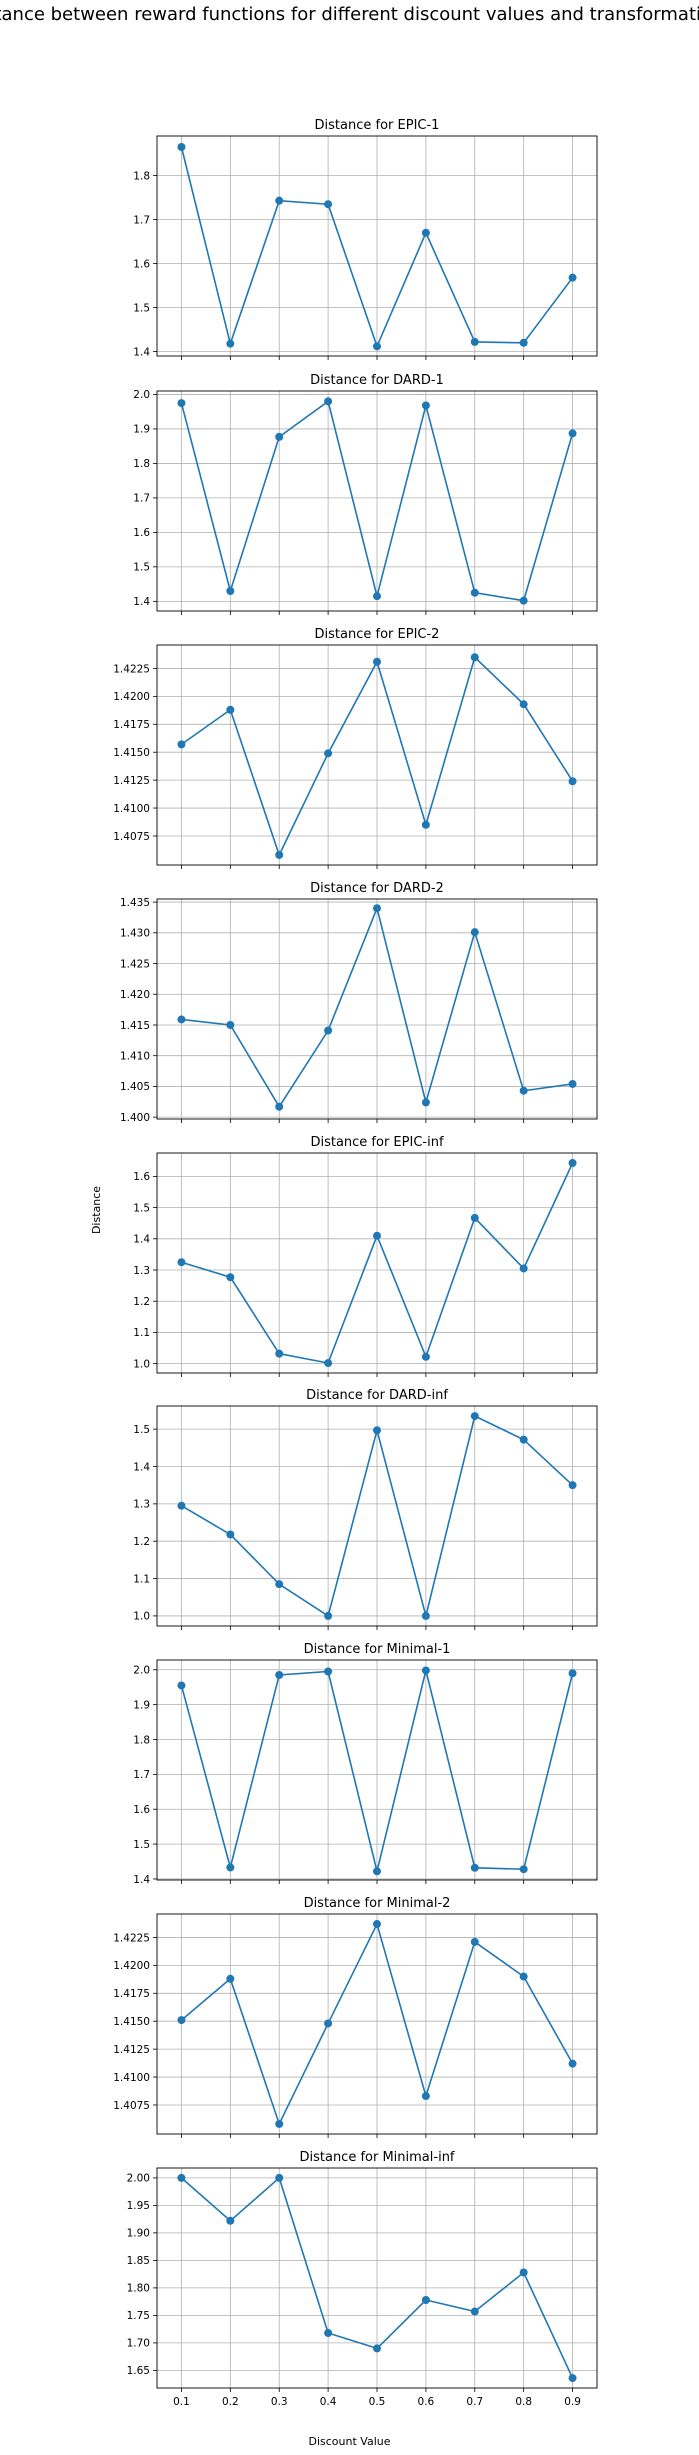 This screenshot has height=2455, width=699. Describe the element at coordinates (138, 2261) in the screenshot. I see `y-tick-label: 1.85` at that location.